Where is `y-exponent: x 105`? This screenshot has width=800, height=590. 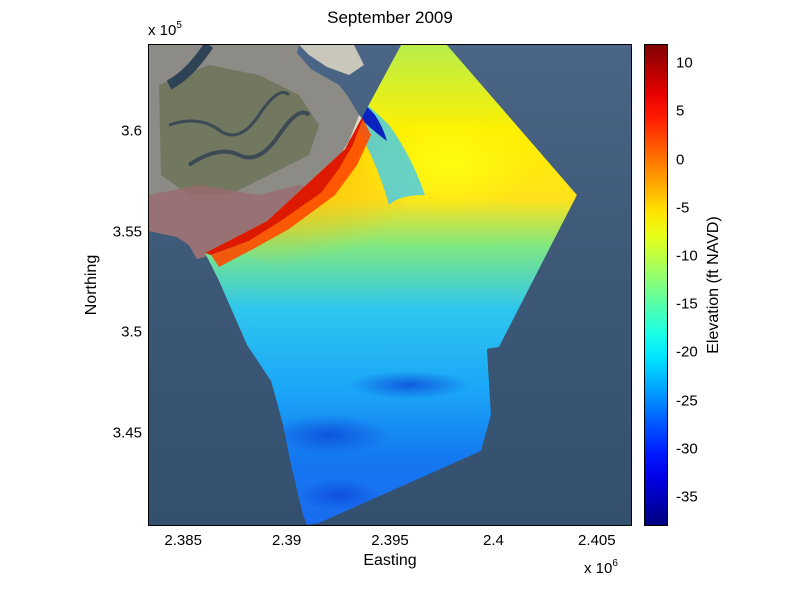 y-exponent: x 105 is located at coordinates (165, 29).